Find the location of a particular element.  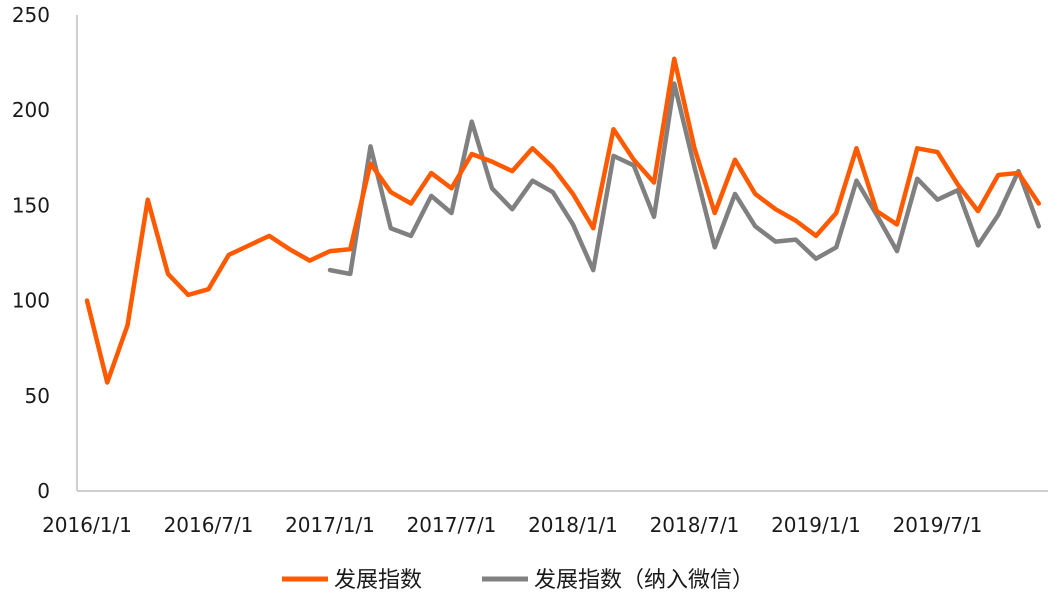

y-tick-label: 200 is located at coordinates (31, 110).